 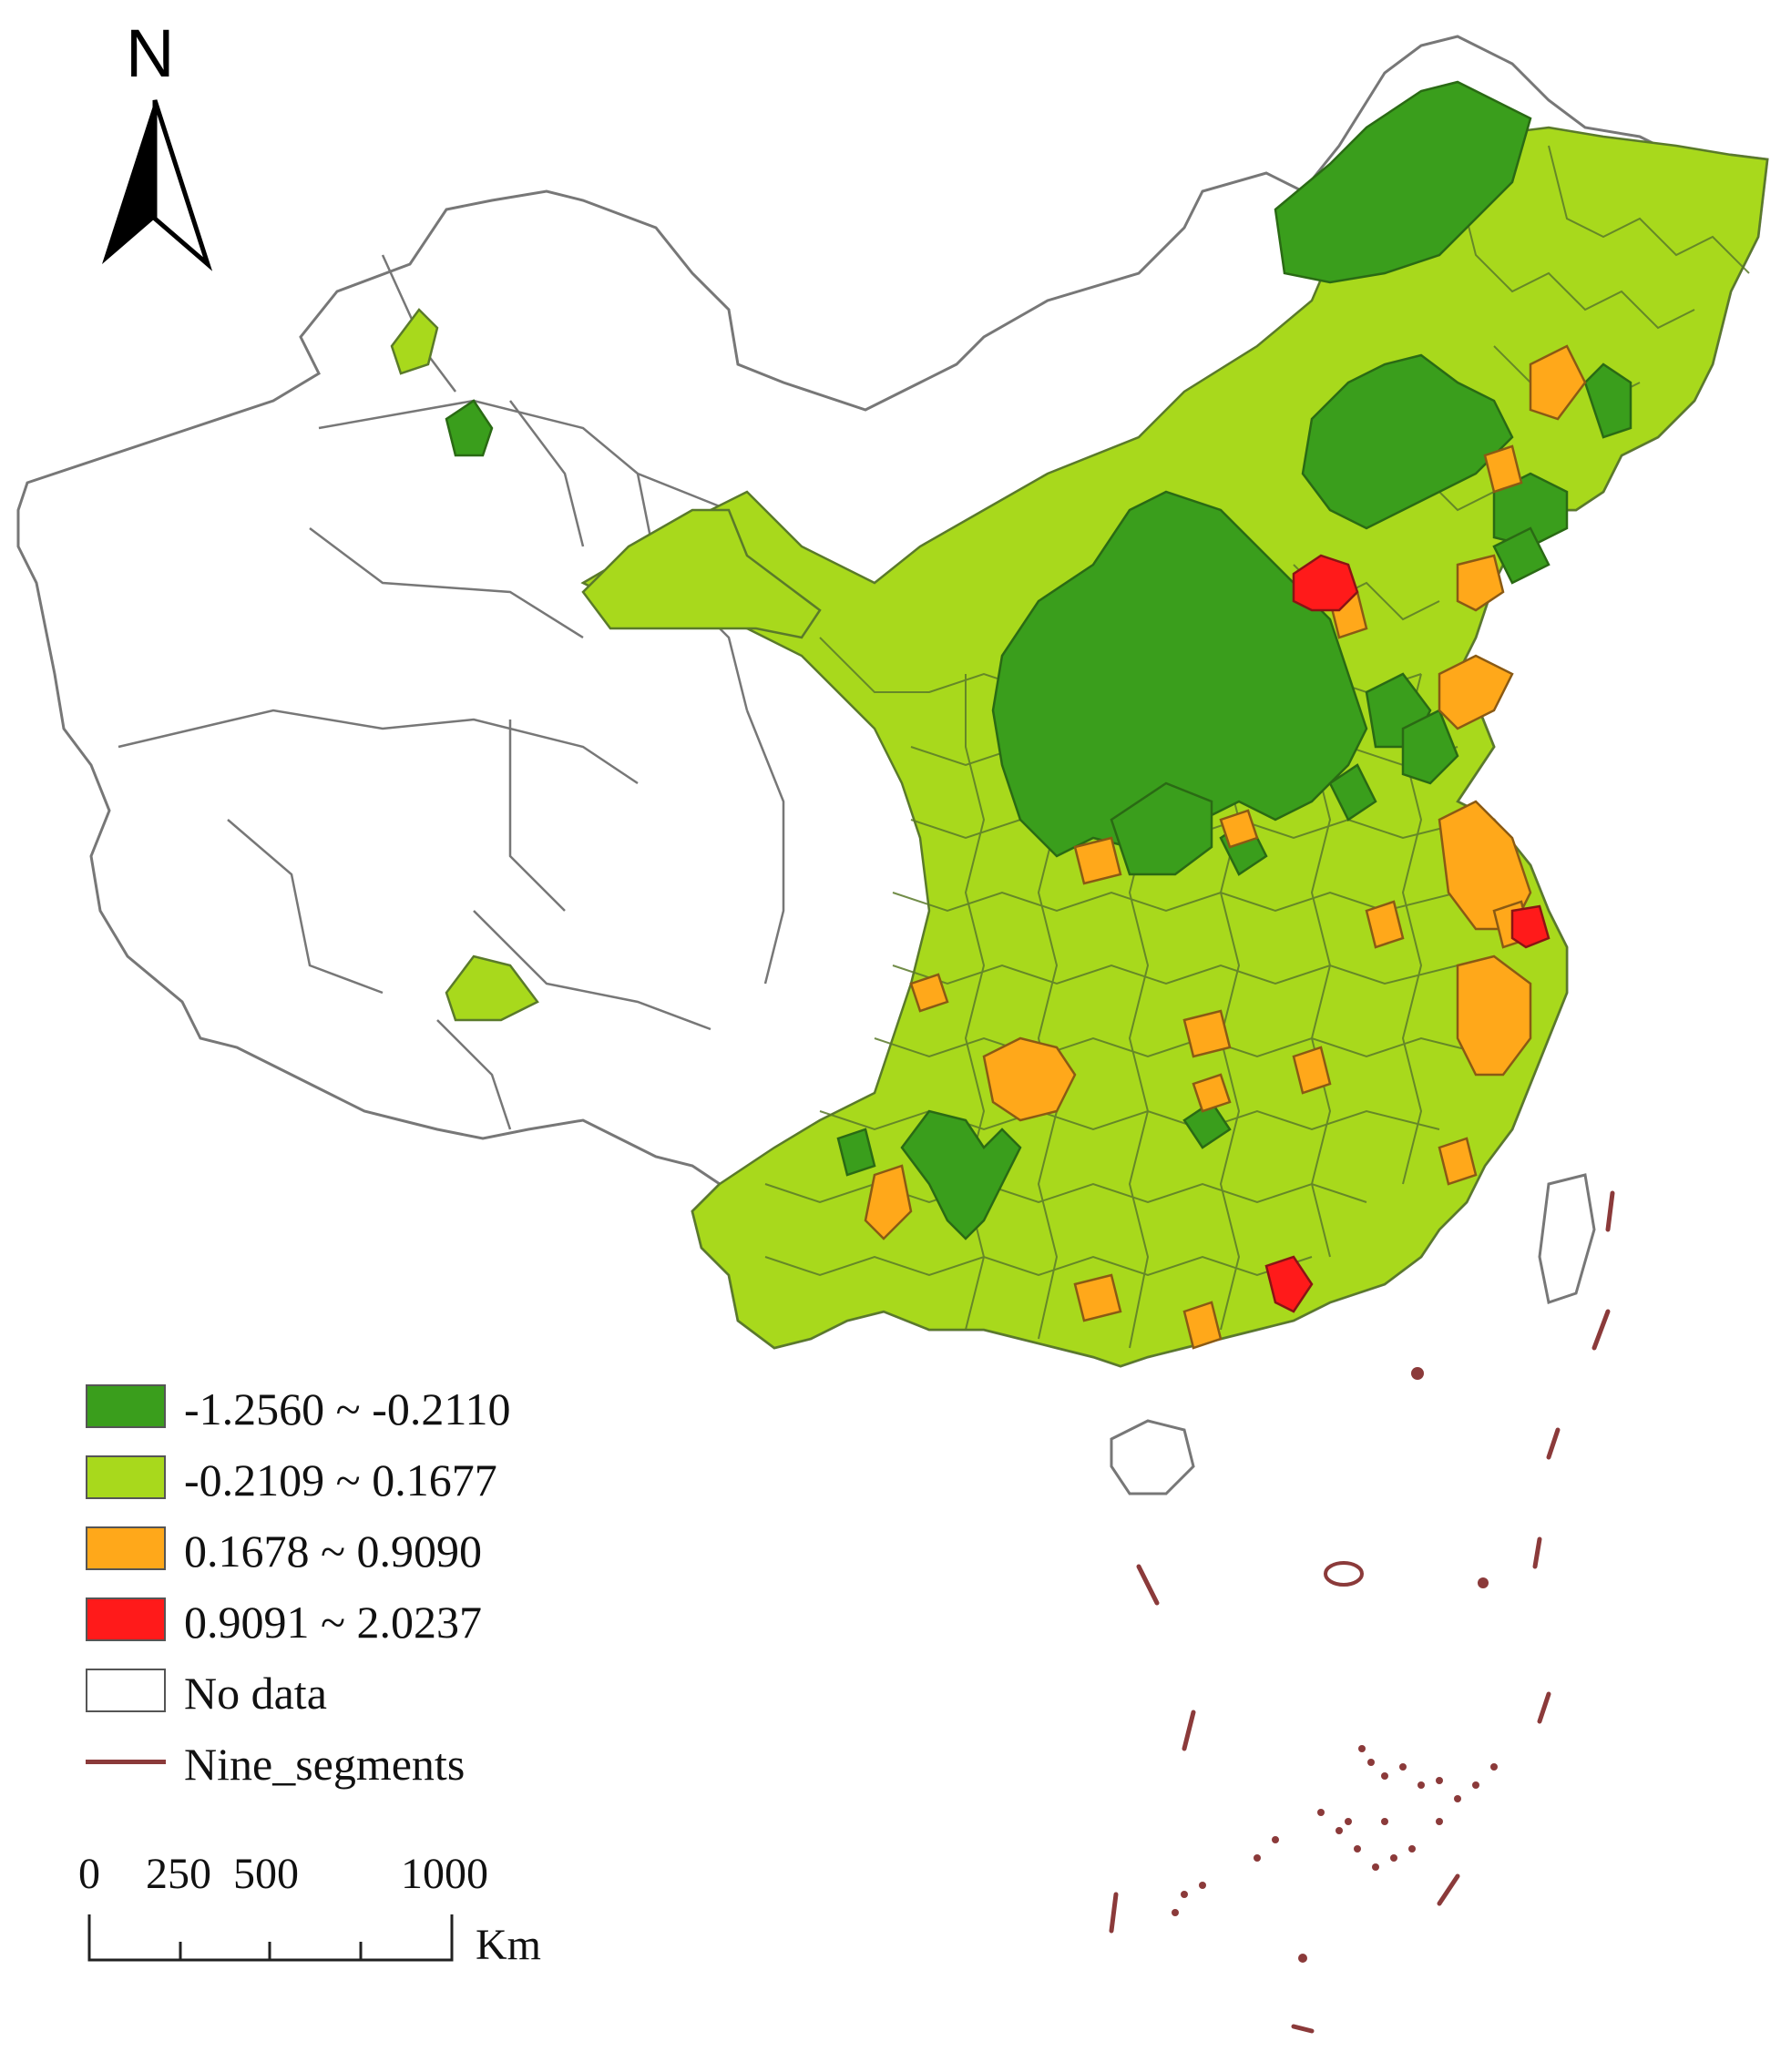 What do you see at coordinates (266, 1874) in the screenshot?
I see `scale-tick-label: 500` at bounding box center [266, 1874].